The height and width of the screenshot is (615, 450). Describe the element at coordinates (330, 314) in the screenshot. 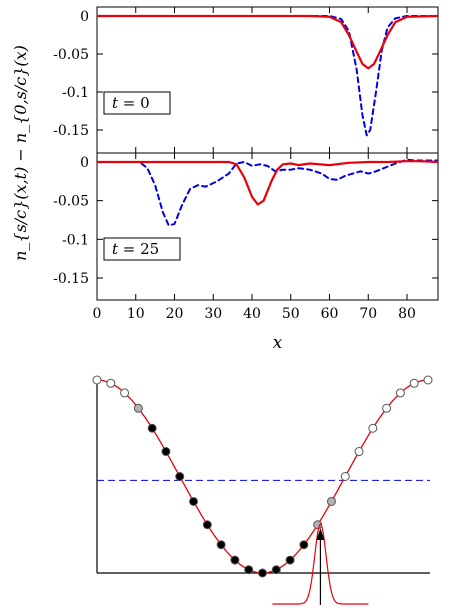

I see `x-tick-label: 60` at that location.